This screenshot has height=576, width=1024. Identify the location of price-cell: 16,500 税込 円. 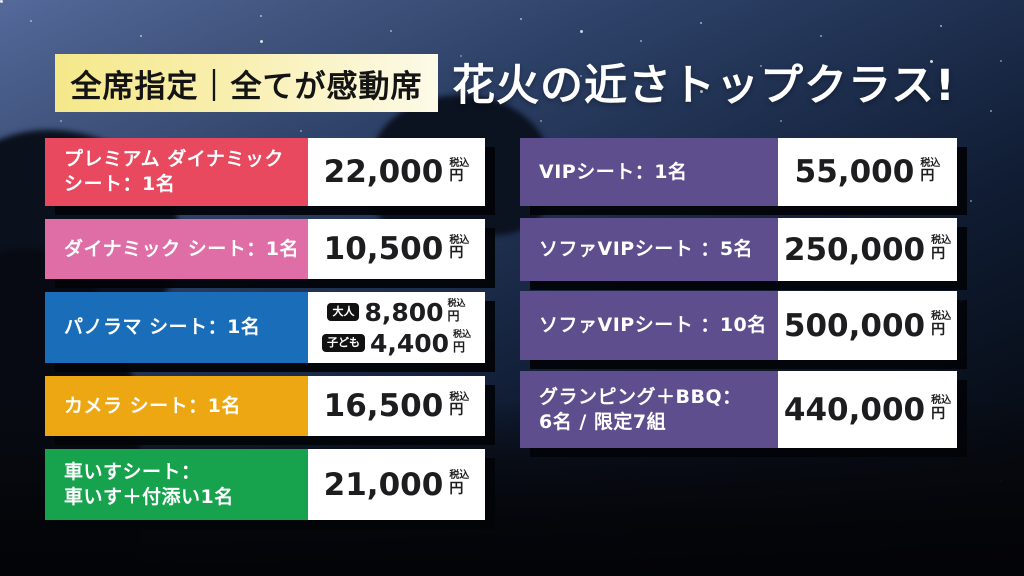
(396, 406).